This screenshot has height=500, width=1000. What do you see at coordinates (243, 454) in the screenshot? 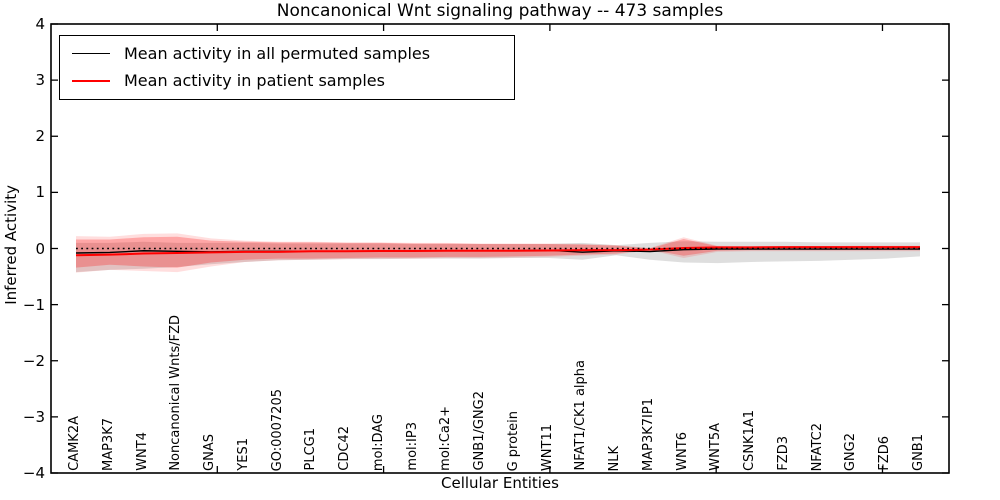
I see `x-category-label: YES1` at bounding box center [243, 454].